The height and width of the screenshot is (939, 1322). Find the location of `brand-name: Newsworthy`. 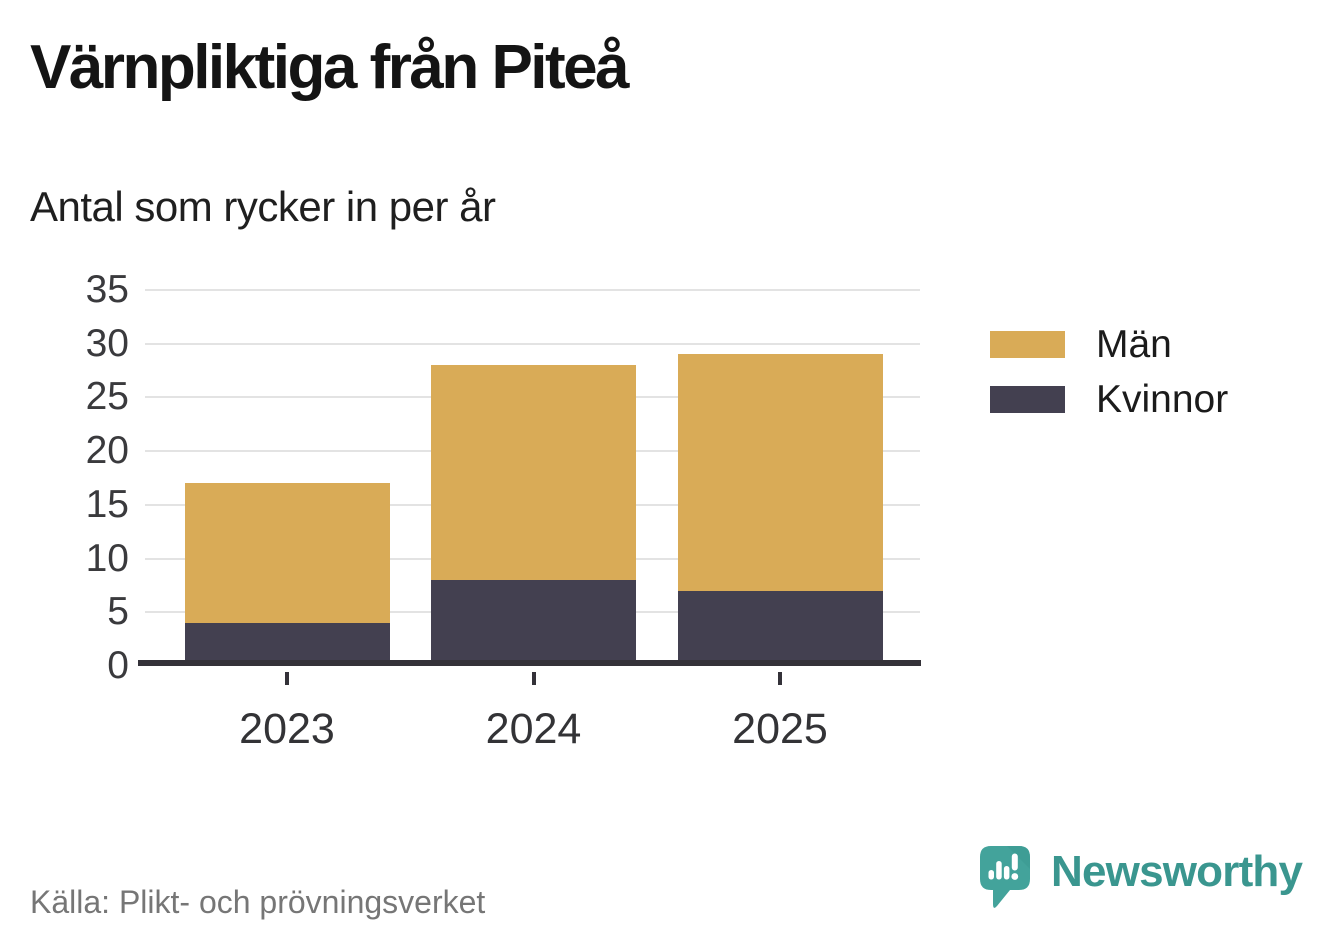

brand-name: Newsworthy is located at coordinates (1177, 871).